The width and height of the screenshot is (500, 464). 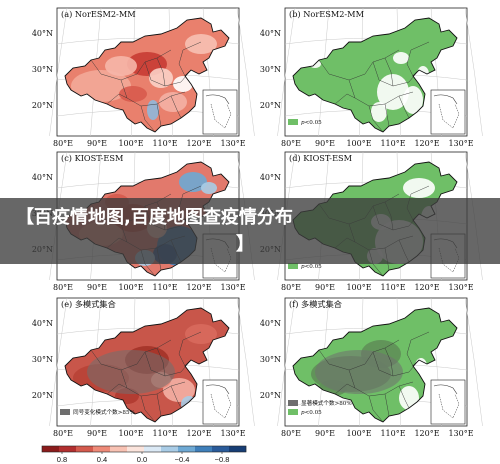 What do you see at coordinates (104, 412) in the screenshot?
I see `legend-label: 同号变化模式个数>85%` at bounding box center [104, 412].